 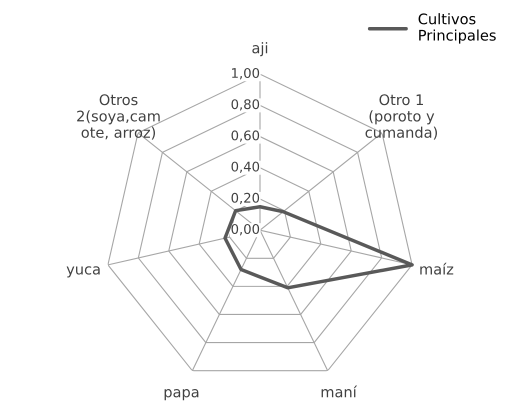 What do you see at coordinates (246, 74) in the screenshot?
I see `y-tick-label: 1,00` at bounding box center [246, 74].